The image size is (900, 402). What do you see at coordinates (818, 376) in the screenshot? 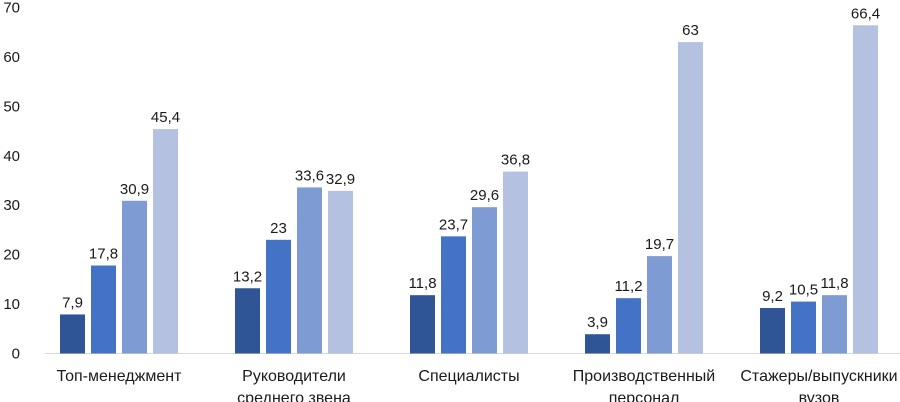
I see `category-label: Стажеры/выпускники` at bounding box center [818, 376].